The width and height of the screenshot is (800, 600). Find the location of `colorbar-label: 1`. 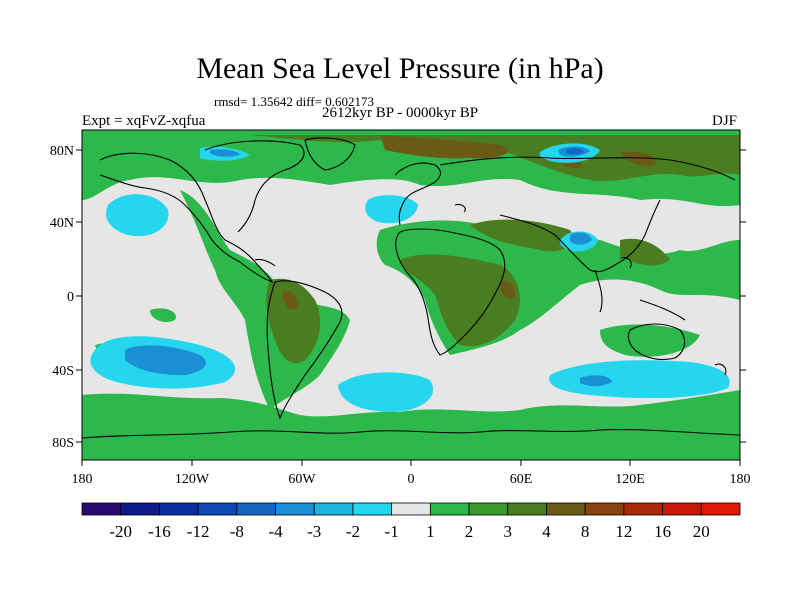

colorbar-label: 1 is located at coordinates (430, 531).